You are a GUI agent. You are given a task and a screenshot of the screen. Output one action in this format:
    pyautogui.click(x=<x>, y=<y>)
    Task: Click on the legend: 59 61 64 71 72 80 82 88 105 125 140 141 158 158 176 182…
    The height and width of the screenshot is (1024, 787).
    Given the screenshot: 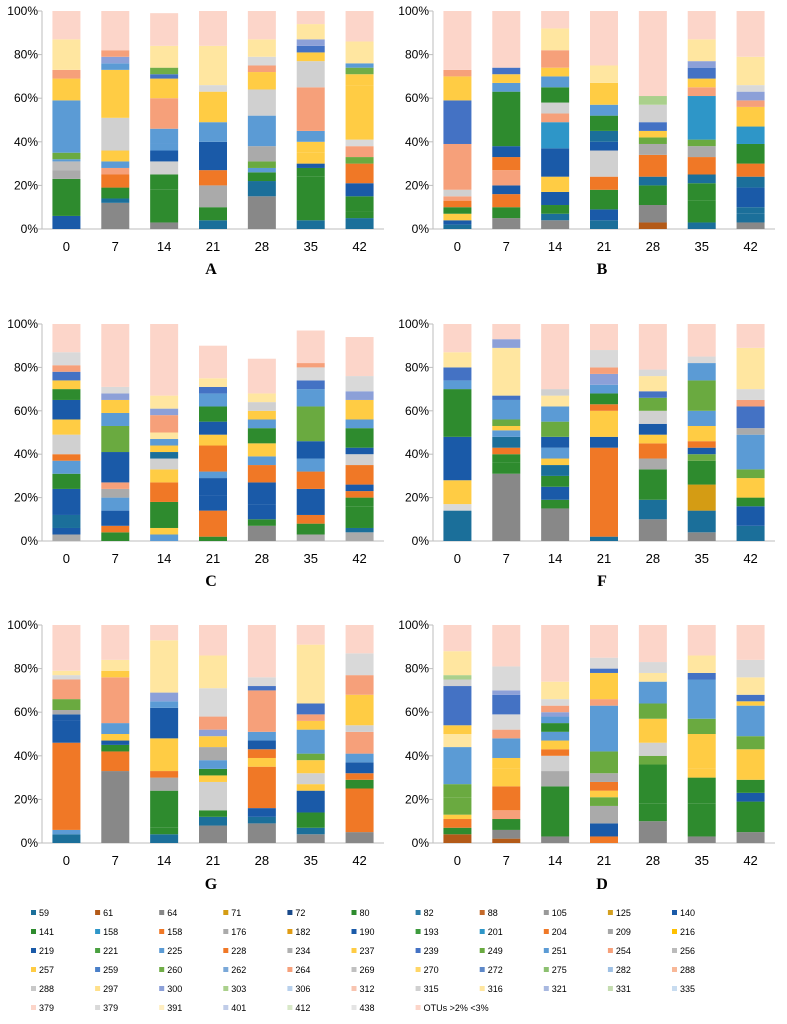 What is the action you would take?
    pyautogui.click(x=363, y=960)
    